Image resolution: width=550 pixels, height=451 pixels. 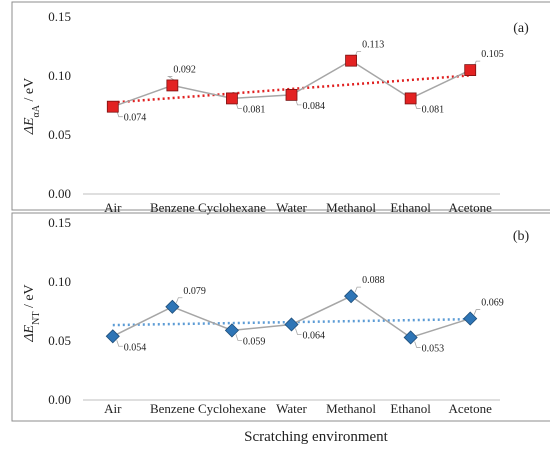 What do you see at coordinates (316, 437) in the screenshot?
I see `x-axis-title: Scratching environment` at bounding box center [316, 437].